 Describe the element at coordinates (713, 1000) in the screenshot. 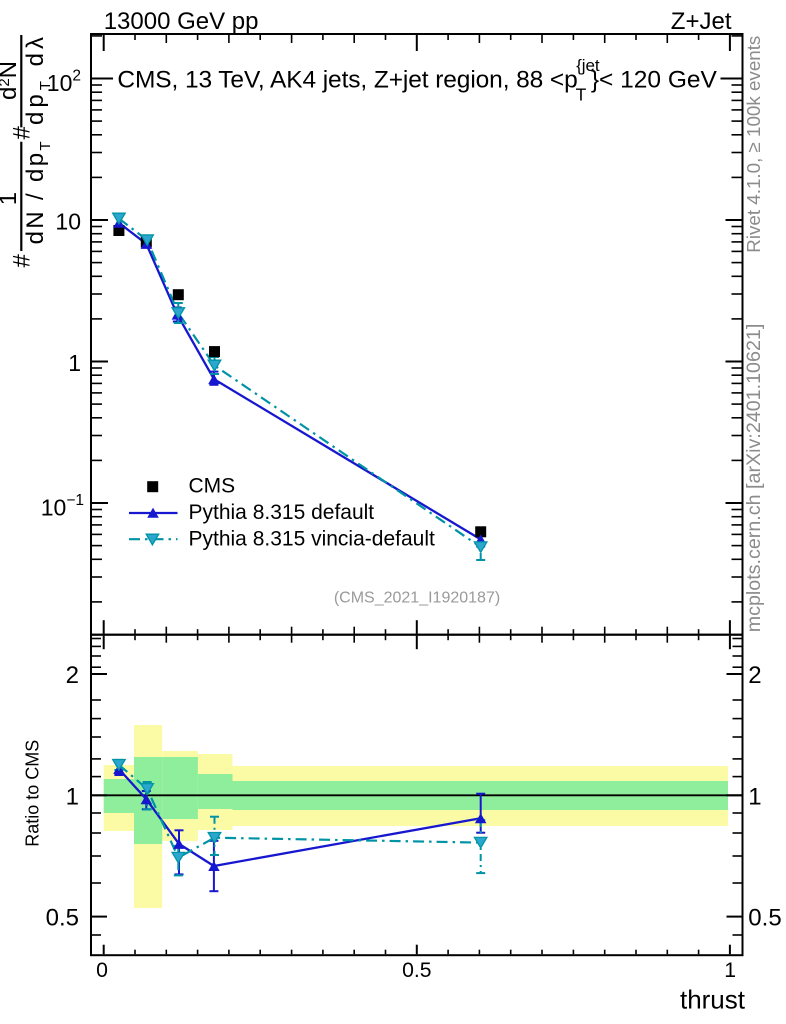

I see `svg-text: thrust` at that location.